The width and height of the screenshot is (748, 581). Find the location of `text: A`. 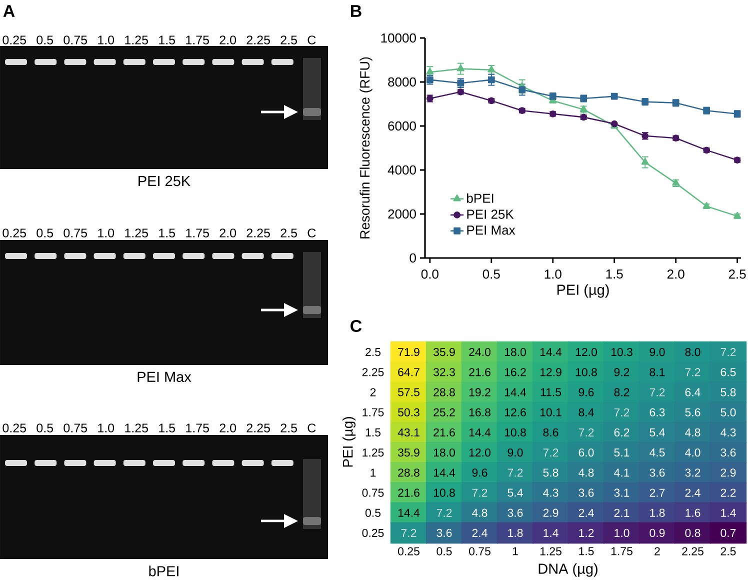

text: A is located at coordinates (9, 11).